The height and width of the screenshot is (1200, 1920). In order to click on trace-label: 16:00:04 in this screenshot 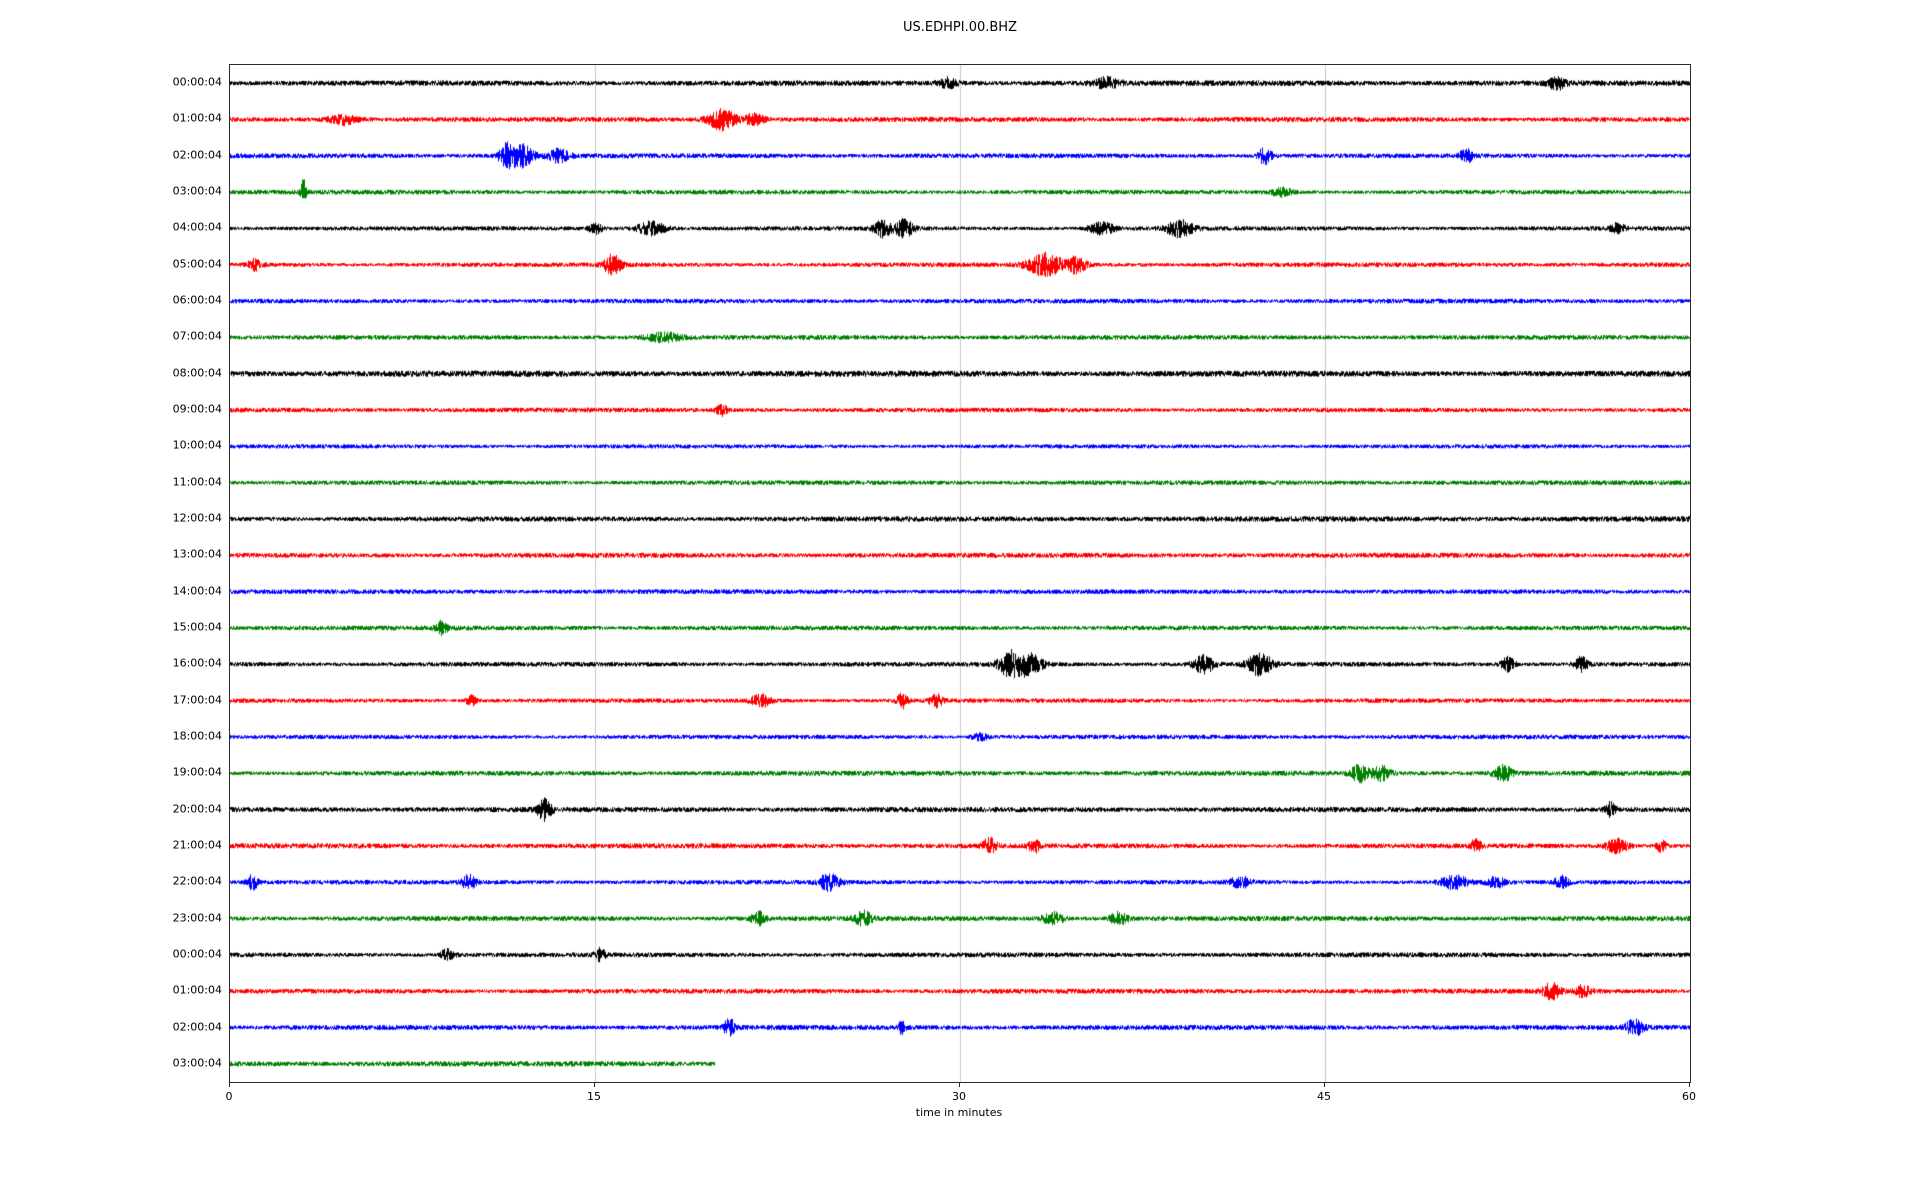, I will do `click(197, 663)`.